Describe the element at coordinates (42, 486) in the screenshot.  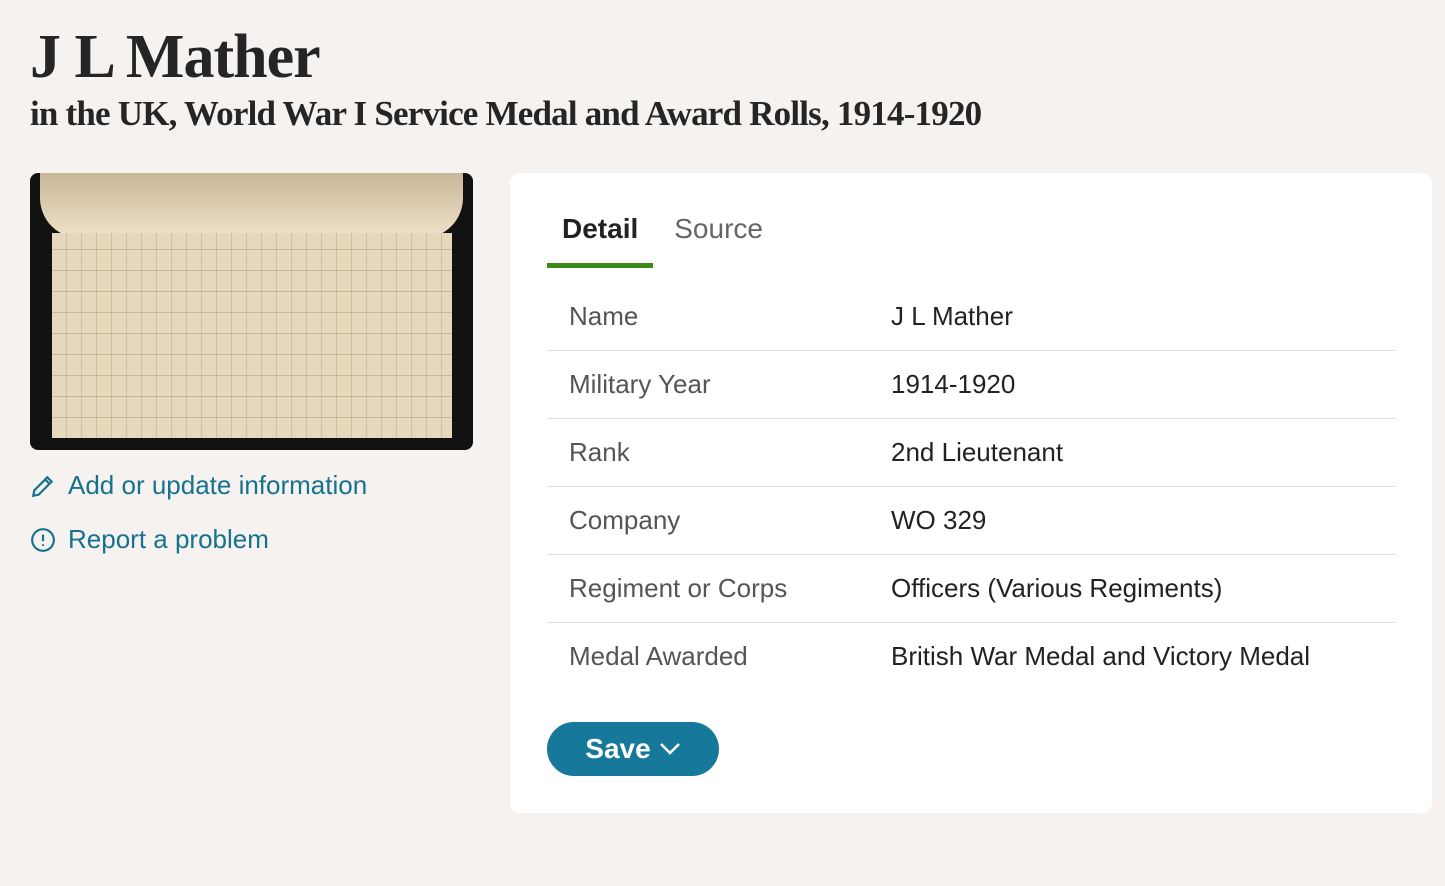
I see `pencil-icon` at that location.